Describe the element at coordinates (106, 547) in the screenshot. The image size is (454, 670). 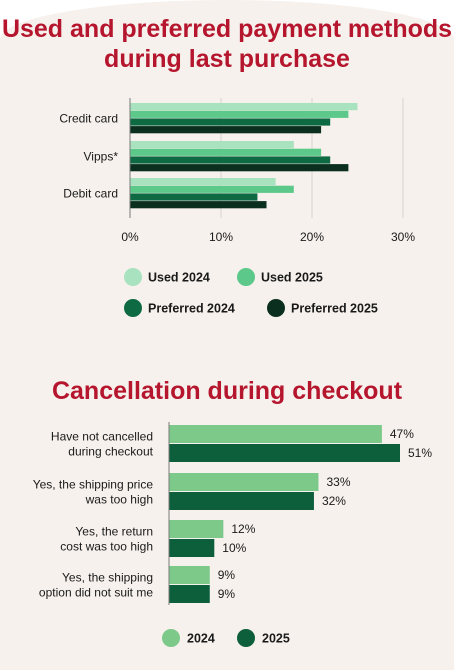
I see `category-label: cost was too high` at that location.